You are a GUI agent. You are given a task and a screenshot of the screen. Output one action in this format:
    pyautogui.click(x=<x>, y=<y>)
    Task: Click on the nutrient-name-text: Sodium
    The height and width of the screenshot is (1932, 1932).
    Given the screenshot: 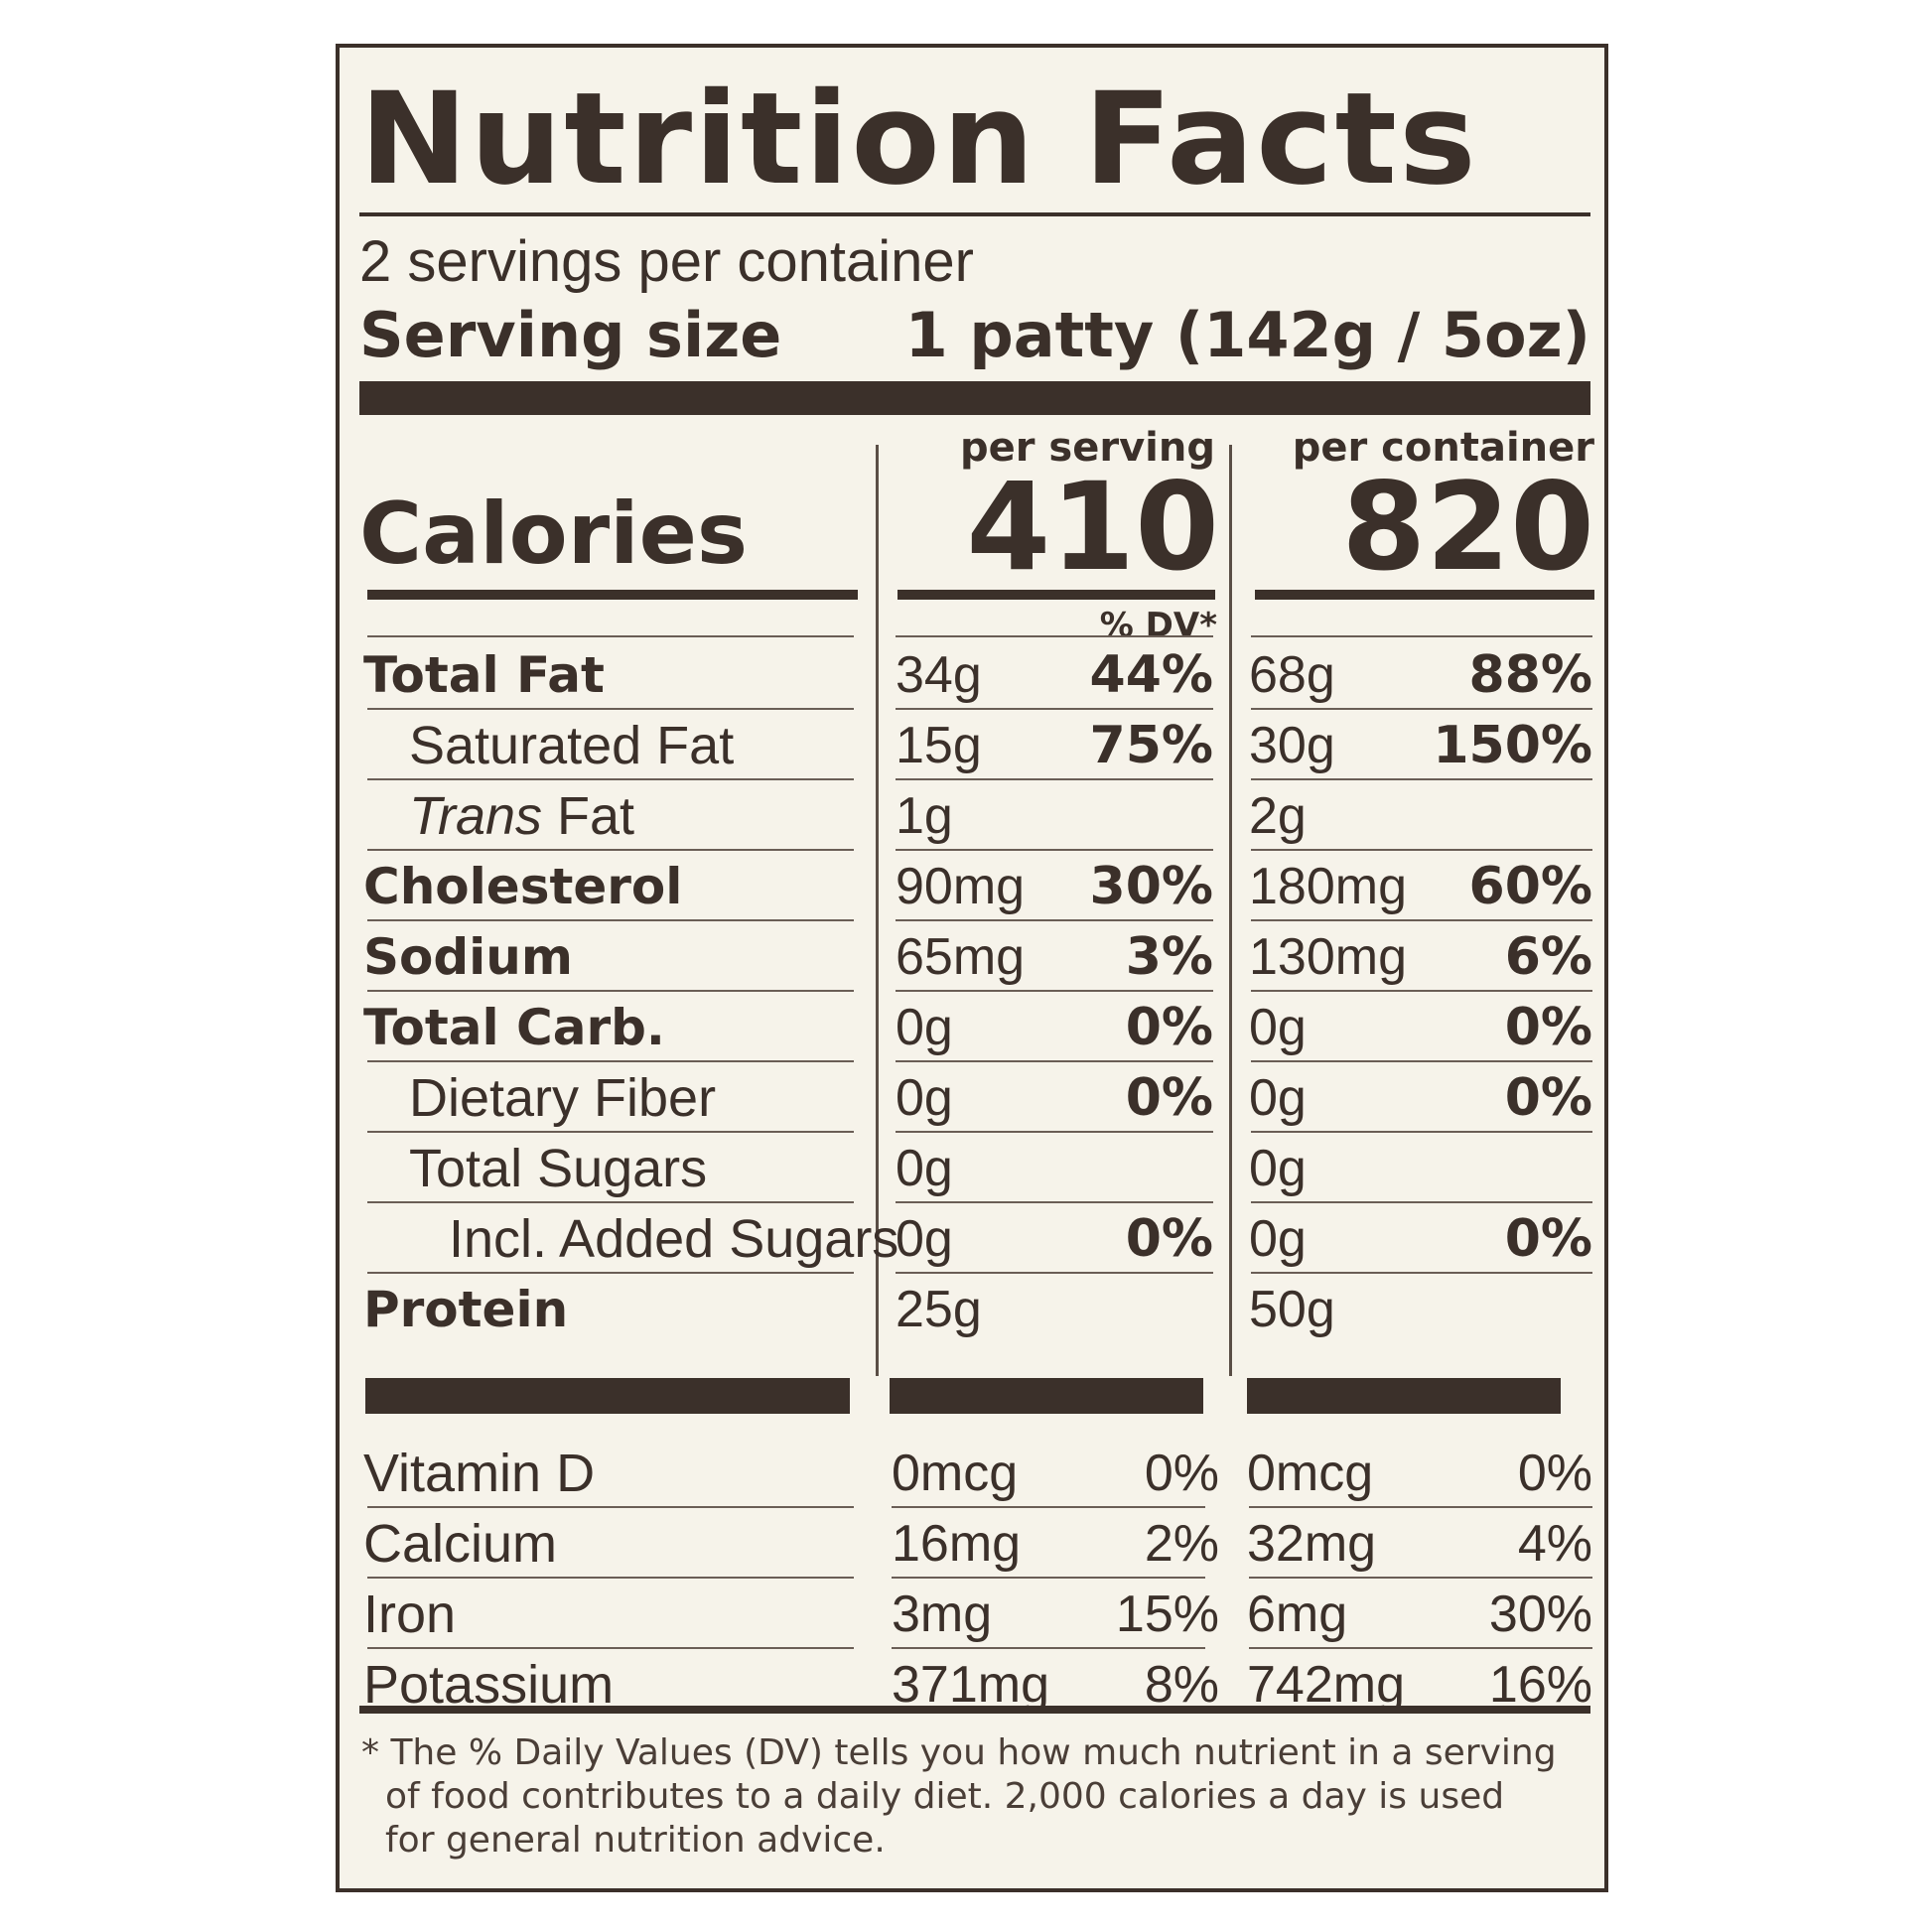 What is the action you would take?
    pyautogui.click(x=468, y=957)
    